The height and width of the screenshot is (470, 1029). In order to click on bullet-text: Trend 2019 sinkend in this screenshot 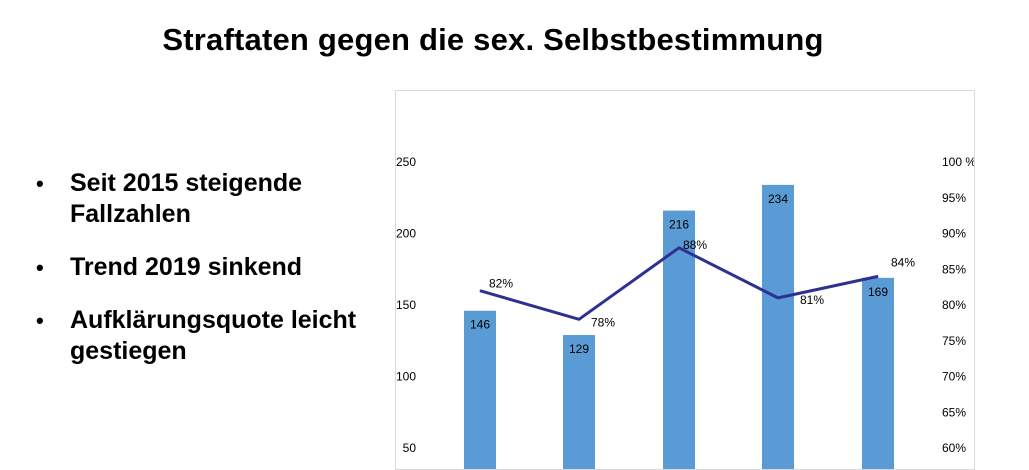, I will do `click(186, 267)`.